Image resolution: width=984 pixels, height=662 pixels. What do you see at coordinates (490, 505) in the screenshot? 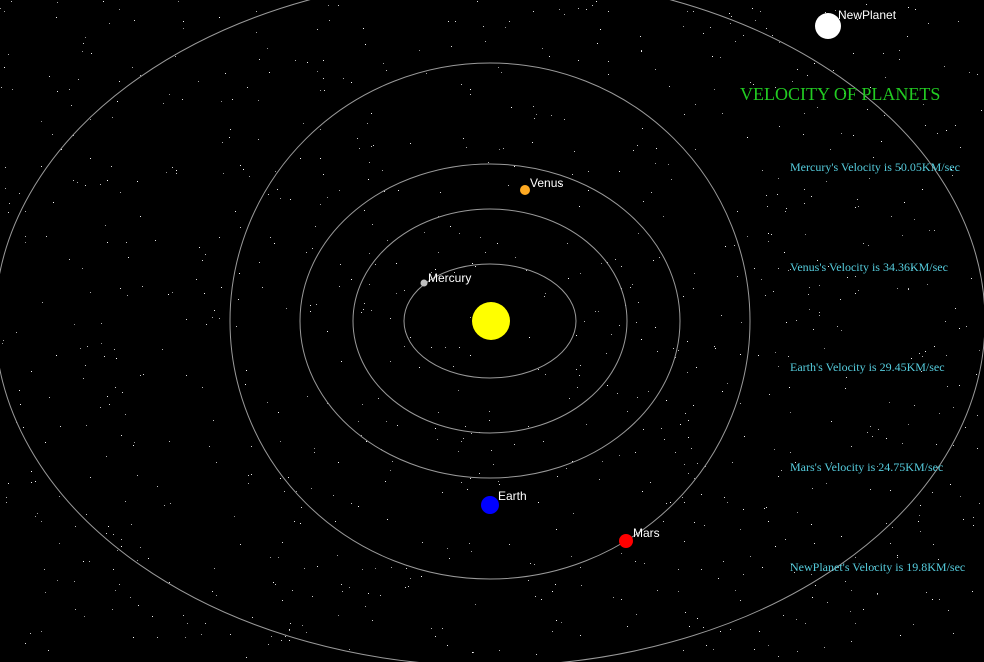
I see `planet-earth` at bounding box center [490, 505].